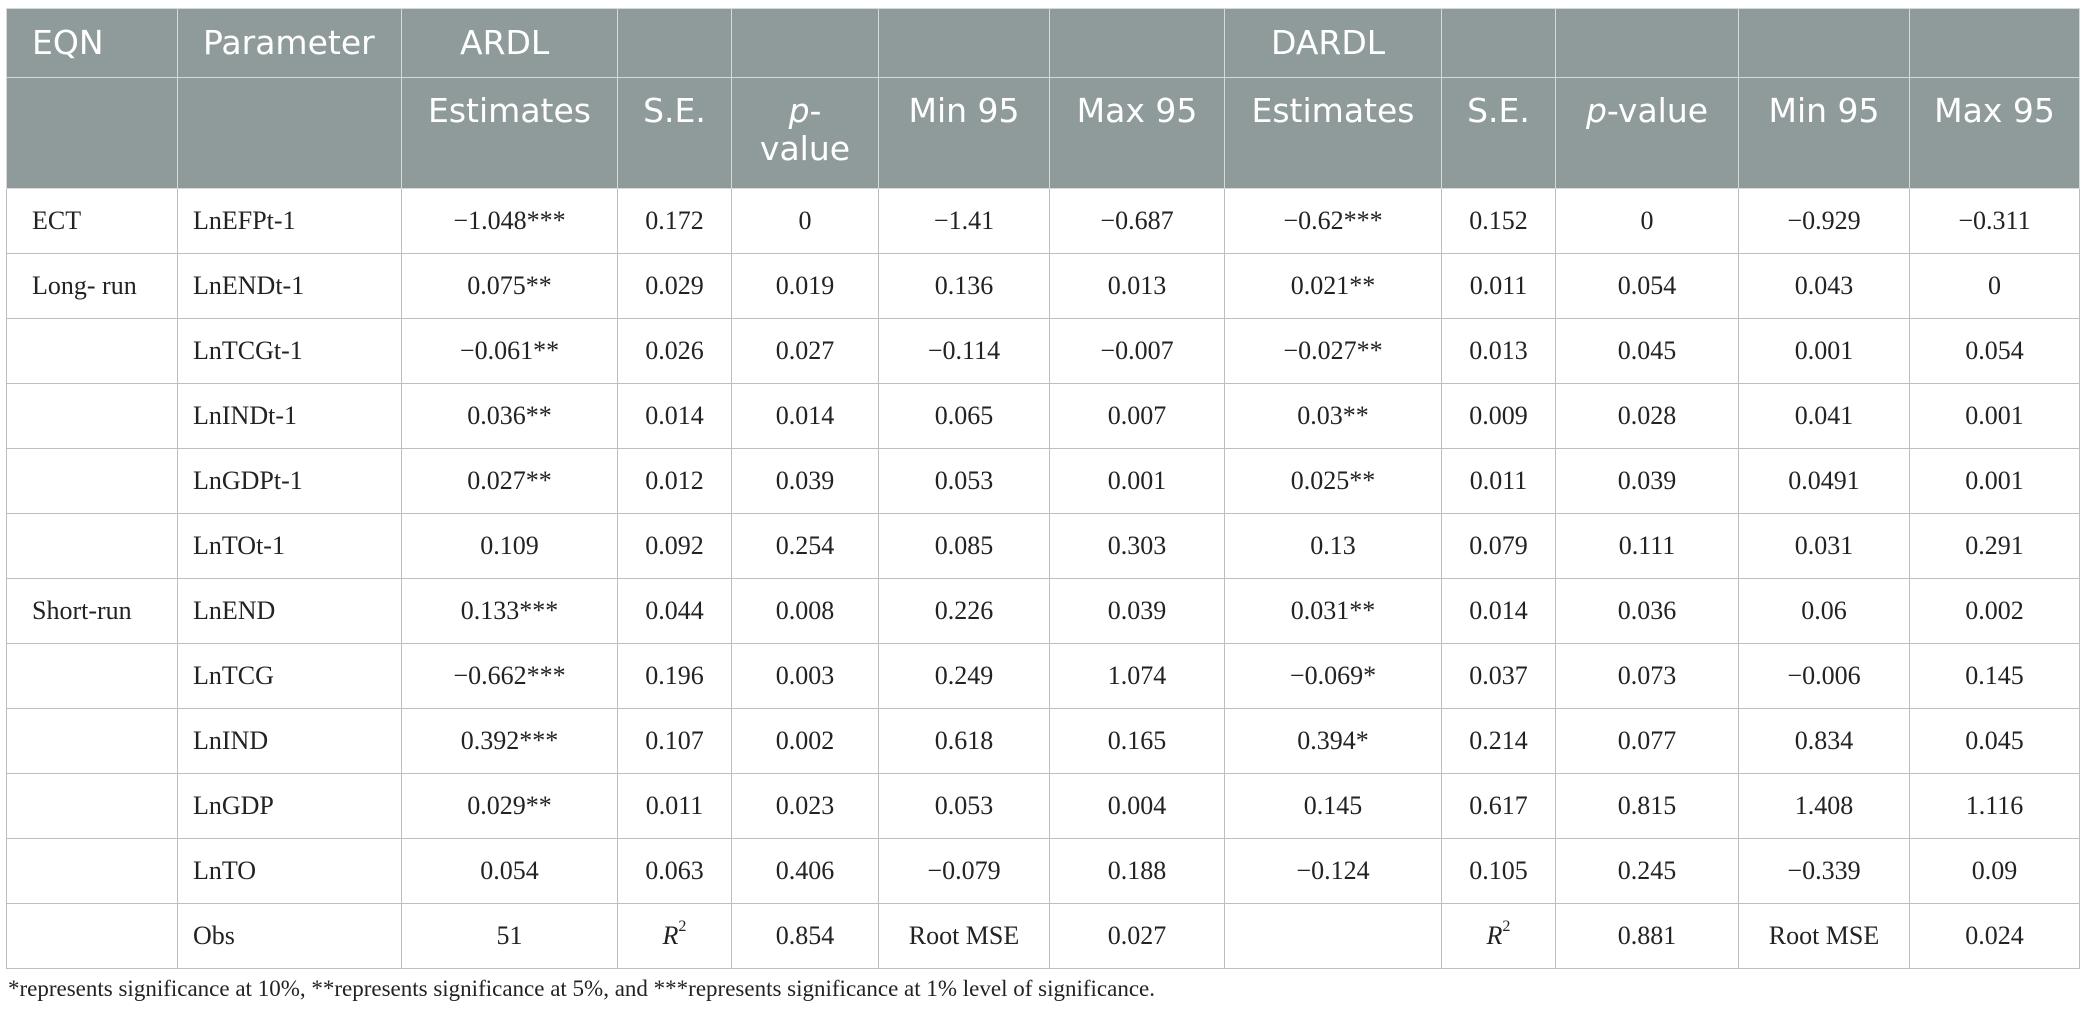 This screenshot has width=2083, height=1011. Describe the element at coordinates (1824, 741) in the screenshot. I see `cell-dardl-min95: 0.834` at that location.